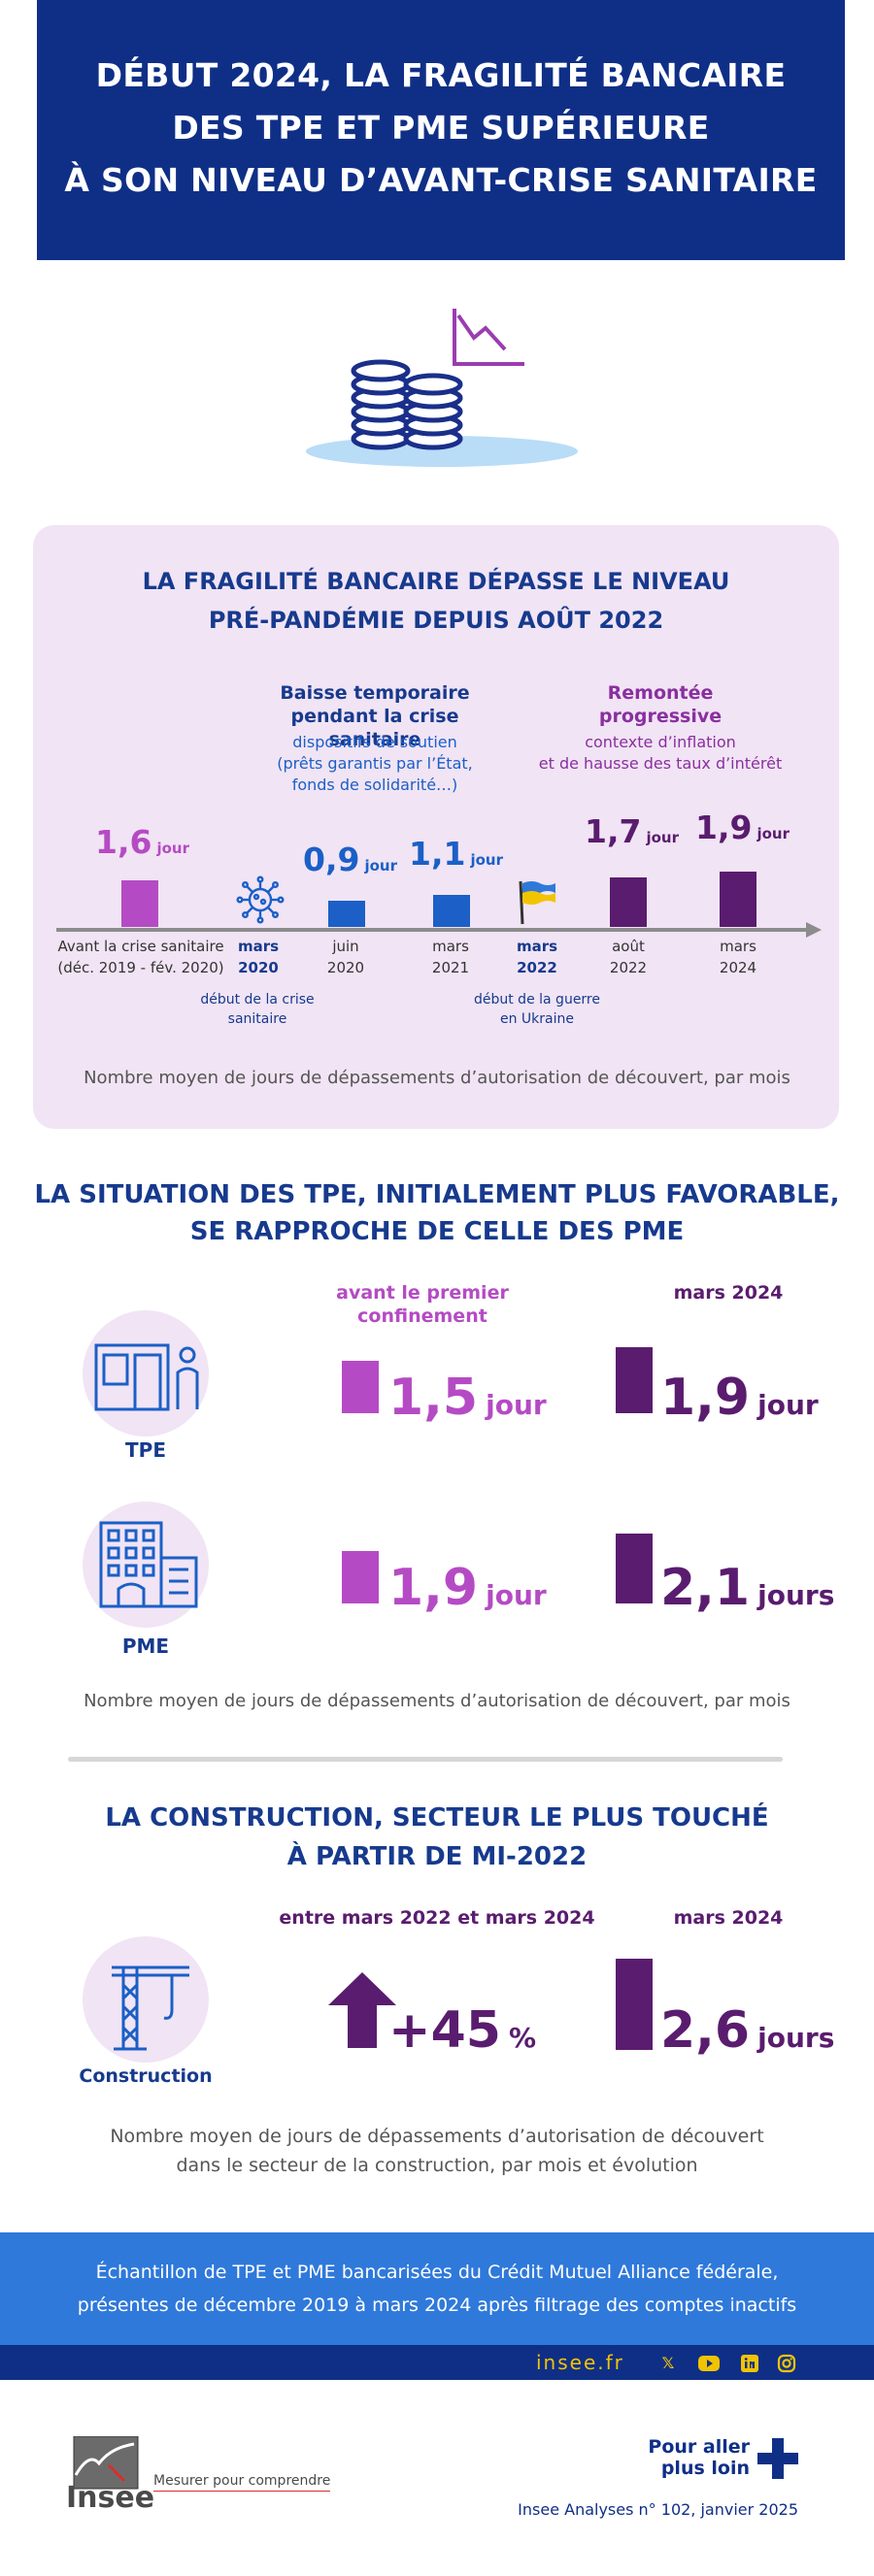 This screenshot has height=2576, width=874. I want to click on pme-after-bar, so click(634, 1568).